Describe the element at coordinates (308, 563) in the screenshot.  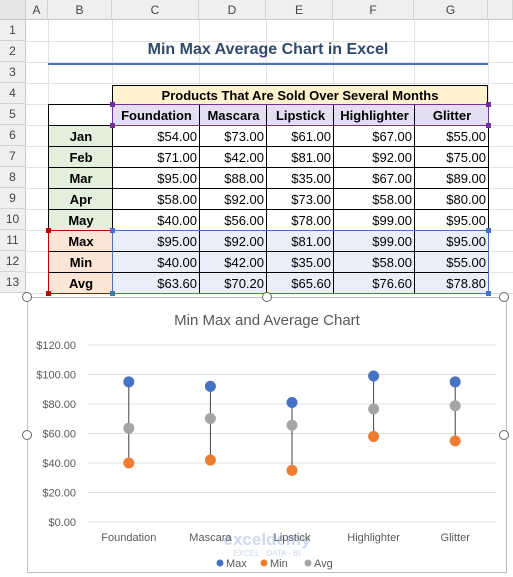
I see `legend-marker-avg` at that location.